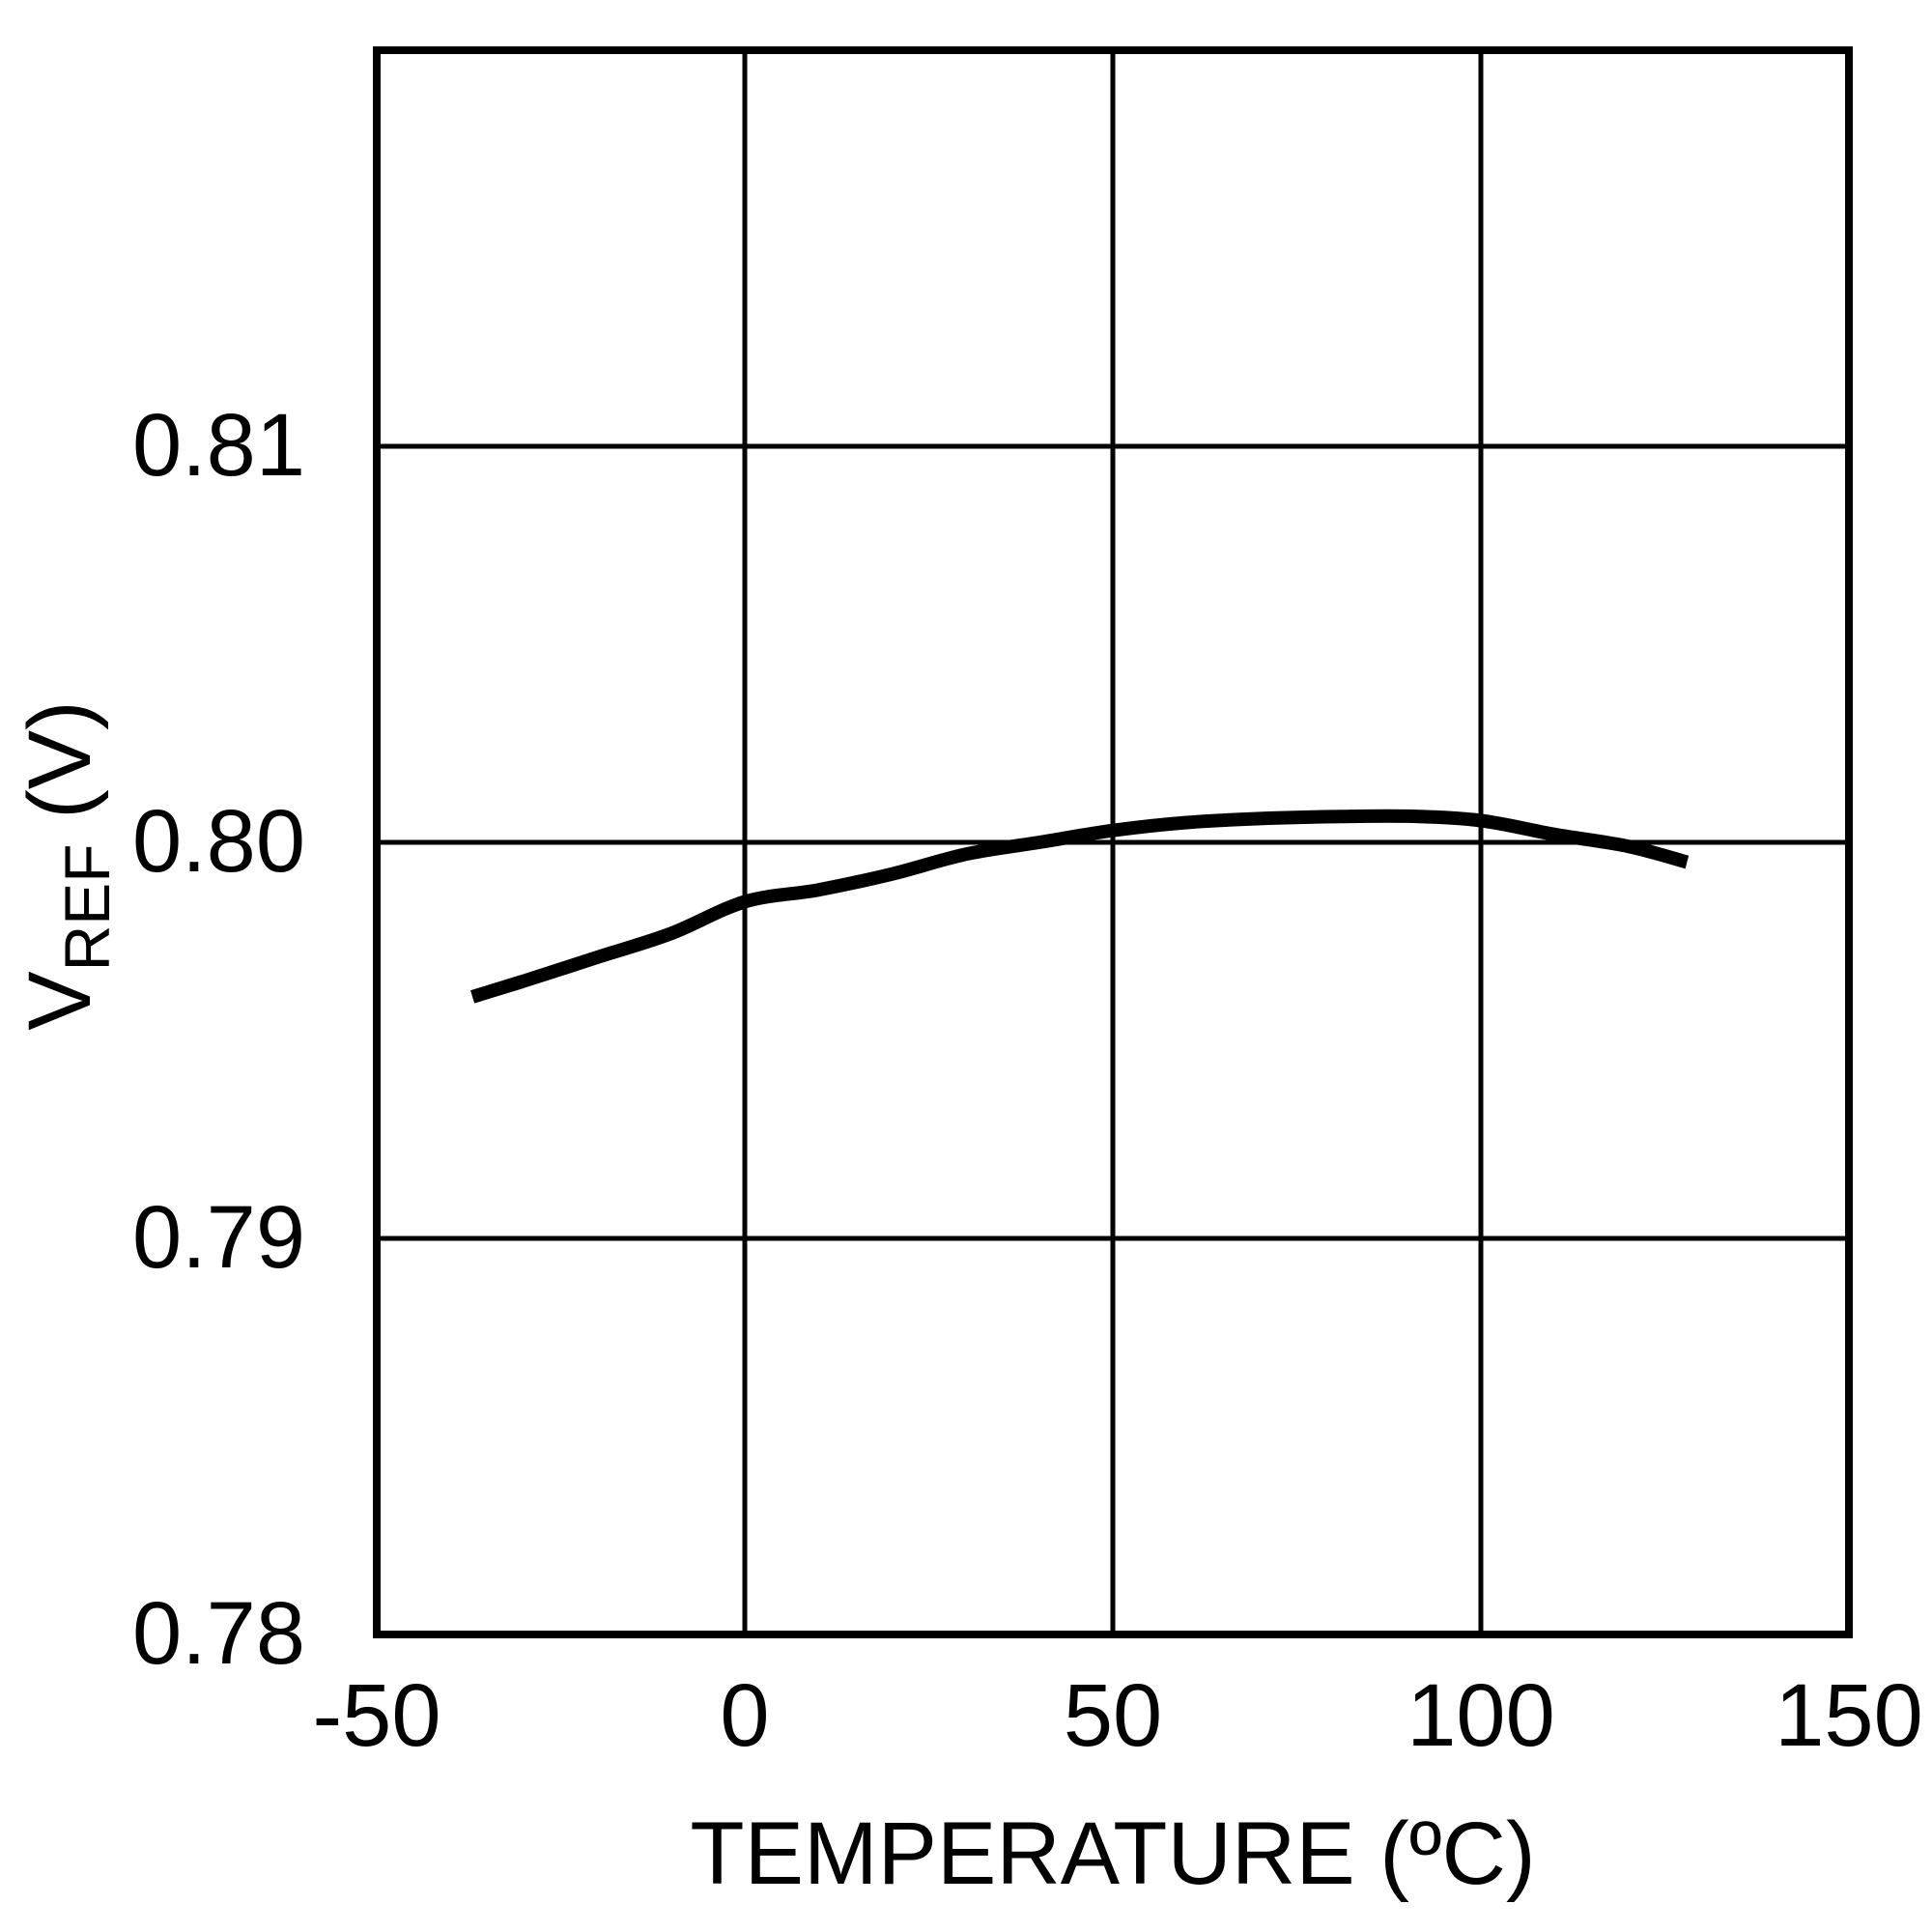 The image size is (1932, 1932). What do you see at coordinates (377, 1715) in the screenshot?
I see `x-tick-label: -50` at bounding box center [377, 1715].